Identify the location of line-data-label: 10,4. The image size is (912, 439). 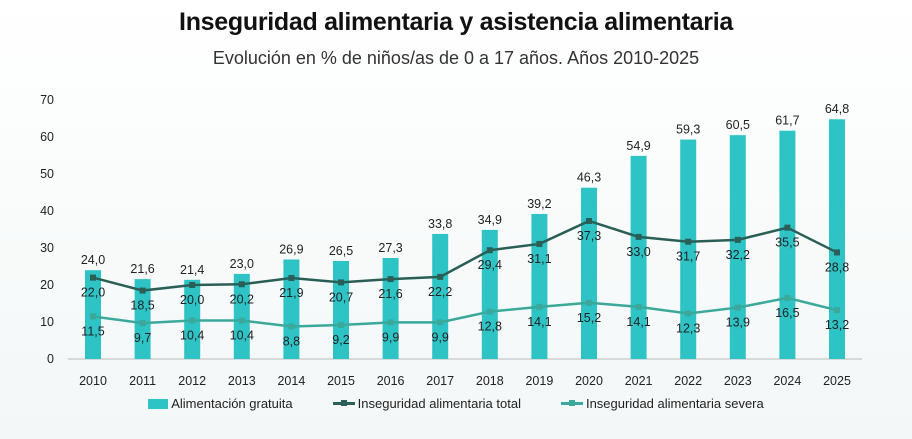
(242, 336).